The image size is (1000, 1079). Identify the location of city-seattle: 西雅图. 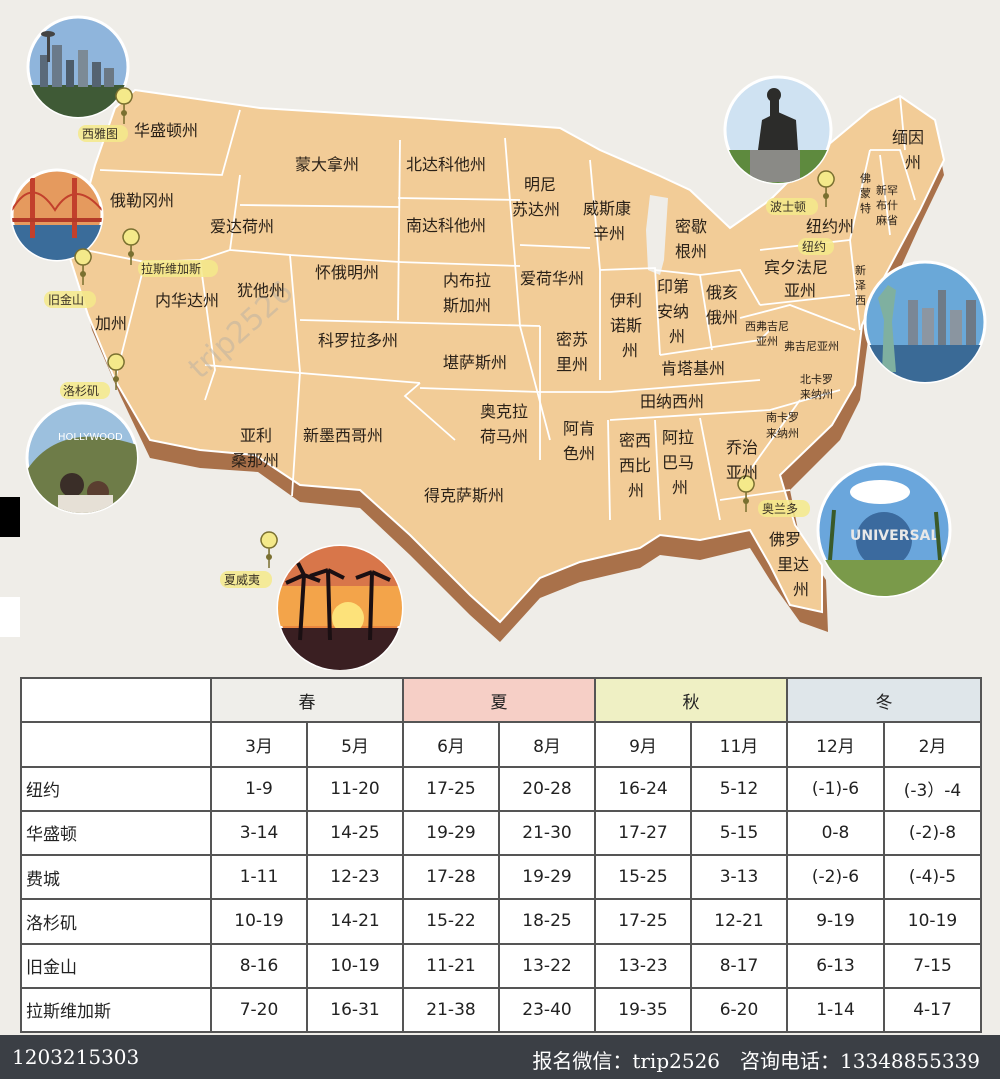
(103, 133).